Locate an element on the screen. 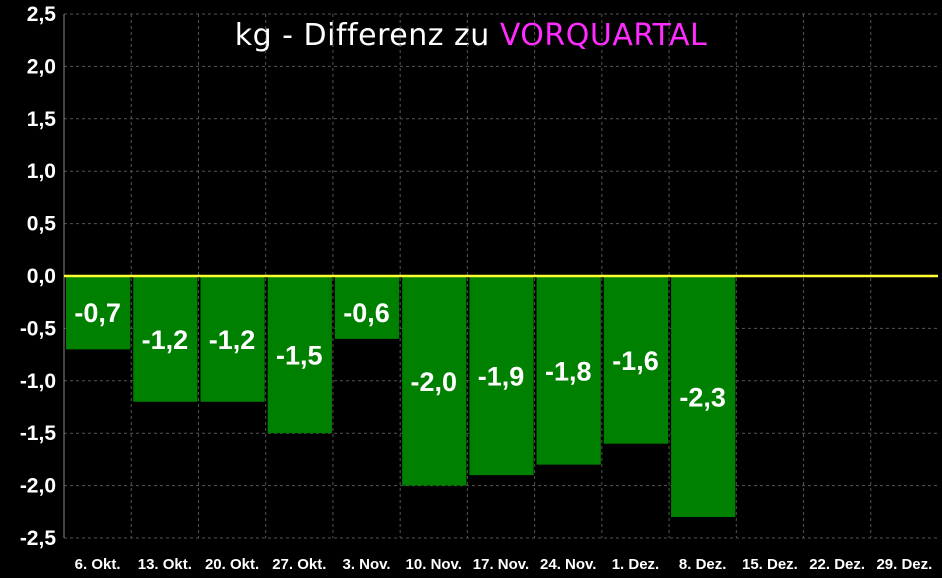  data-label: -1,9 is located at coordinates (501, 377).